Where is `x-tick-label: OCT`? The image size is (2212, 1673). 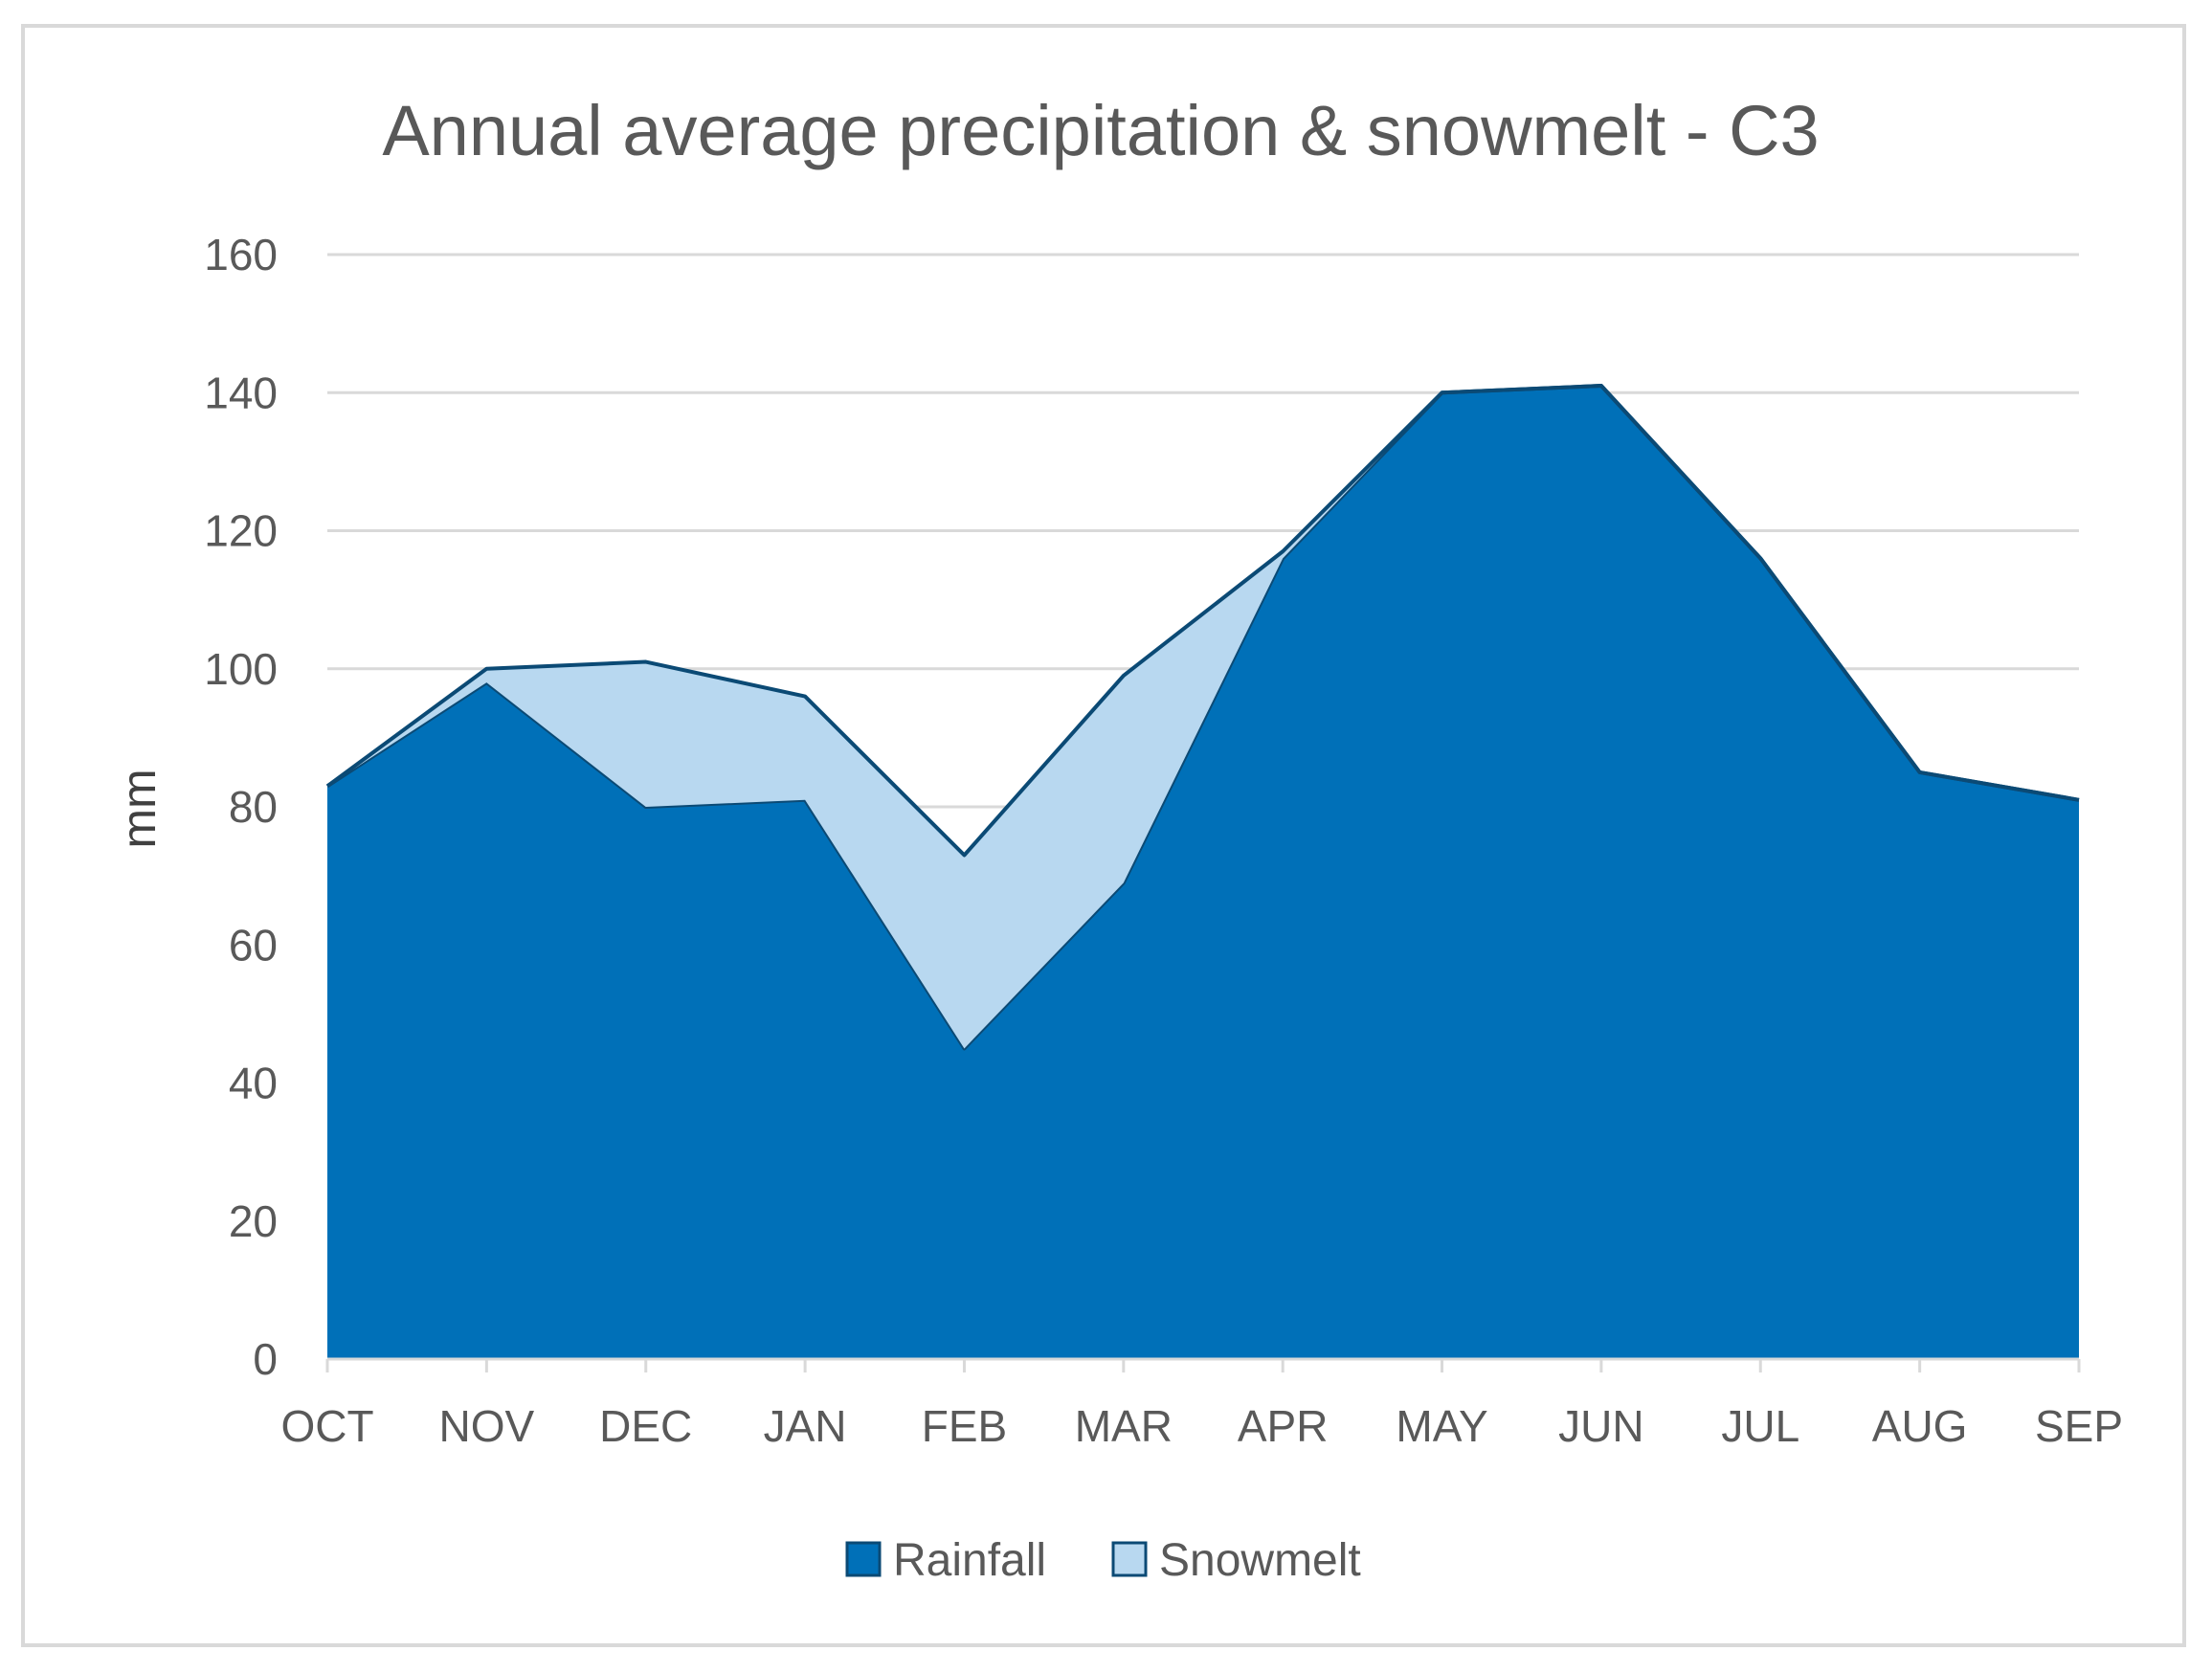 x-tick-label: OCT is located at coordinates (326, 1426).